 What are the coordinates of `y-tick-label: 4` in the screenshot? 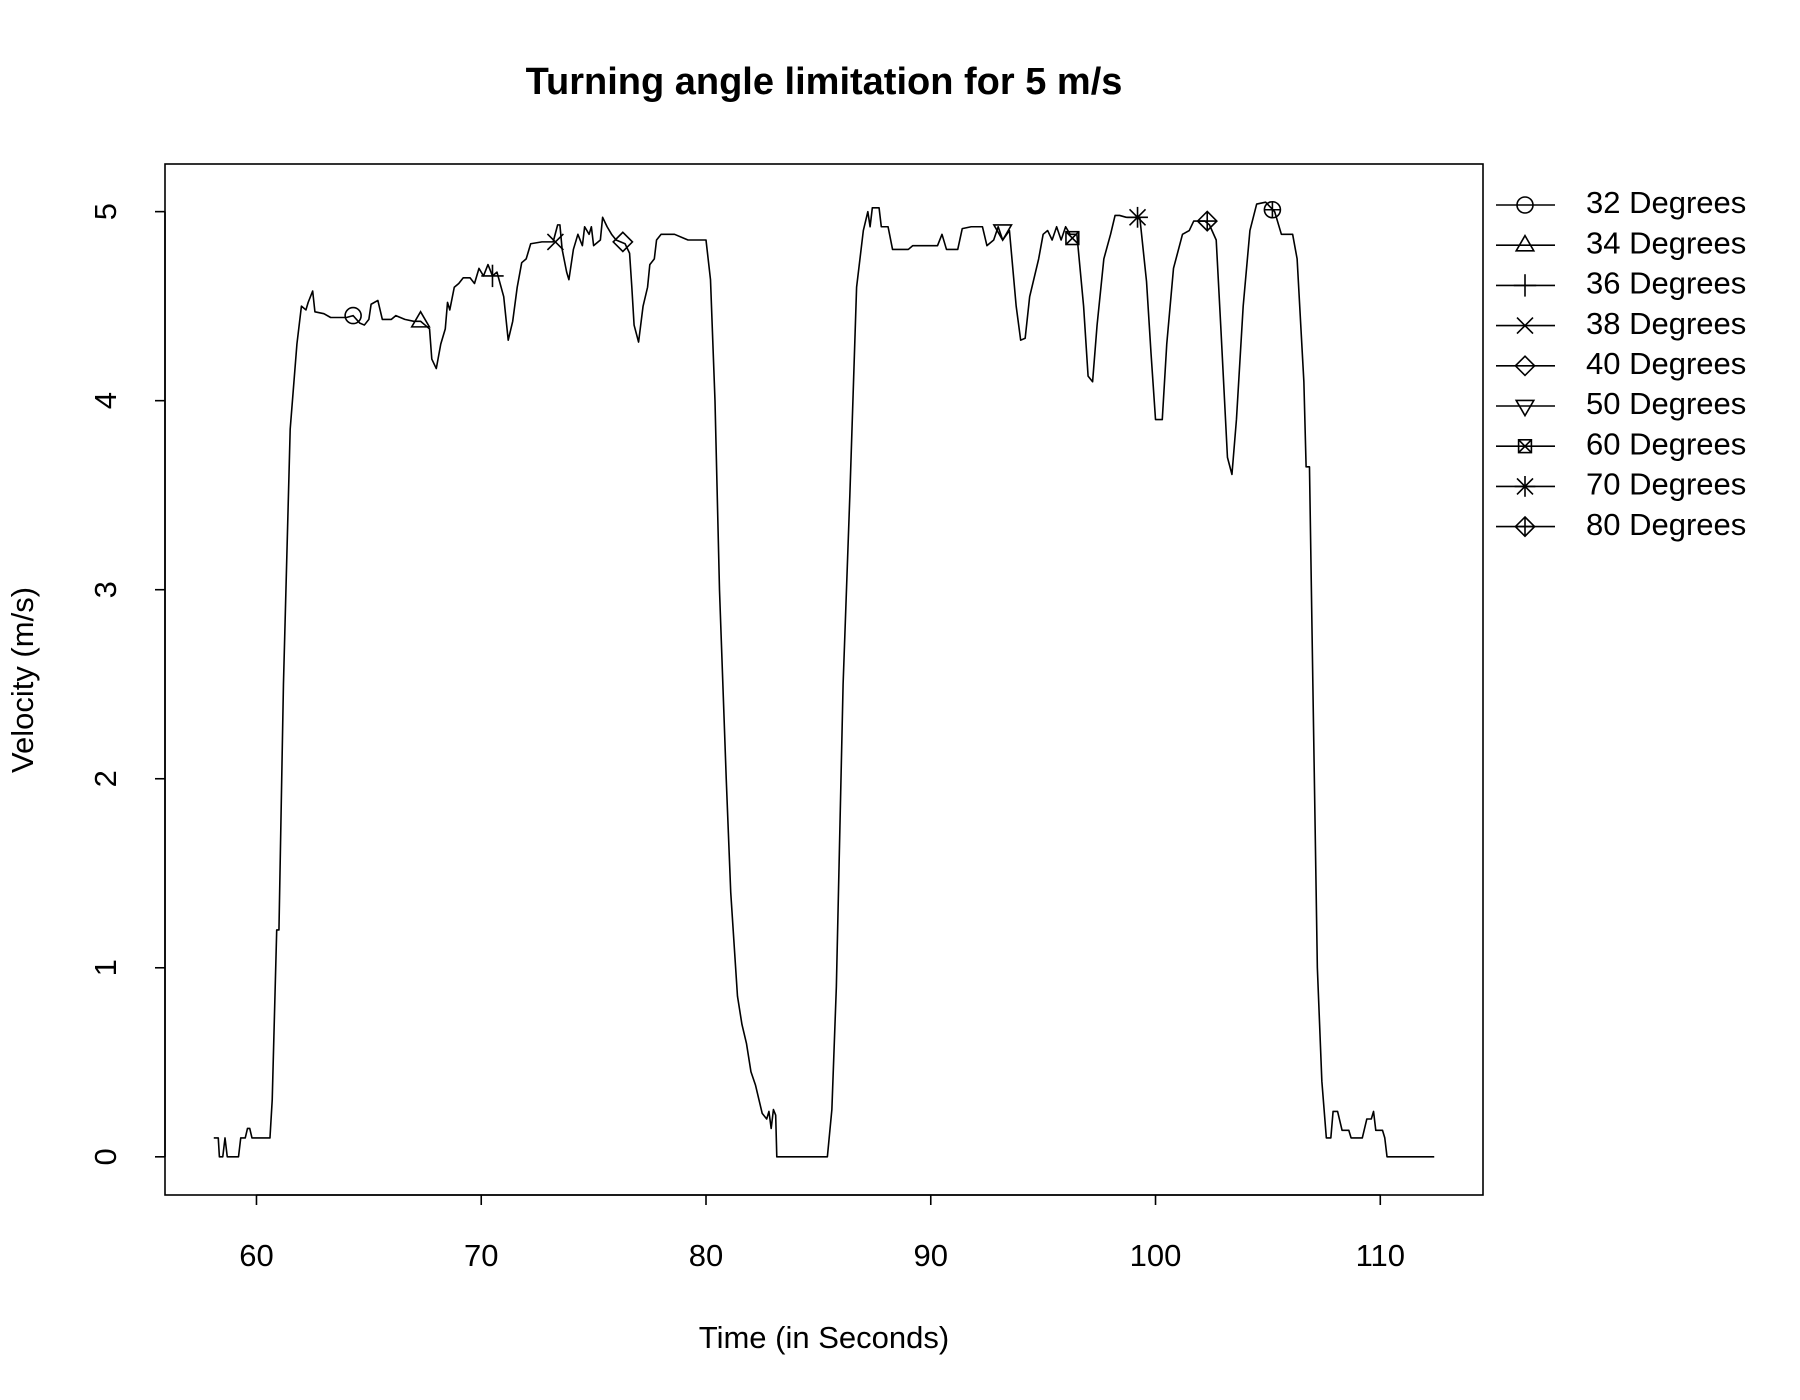 It's located at (105, 400).